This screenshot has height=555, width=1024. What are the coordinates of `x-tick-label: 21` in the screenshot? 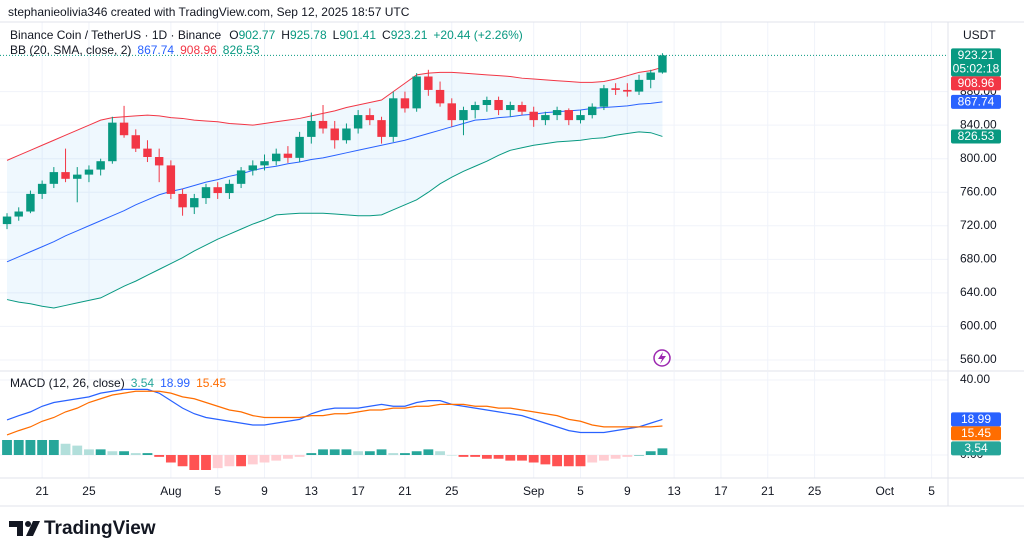 It's located at (405, 491).